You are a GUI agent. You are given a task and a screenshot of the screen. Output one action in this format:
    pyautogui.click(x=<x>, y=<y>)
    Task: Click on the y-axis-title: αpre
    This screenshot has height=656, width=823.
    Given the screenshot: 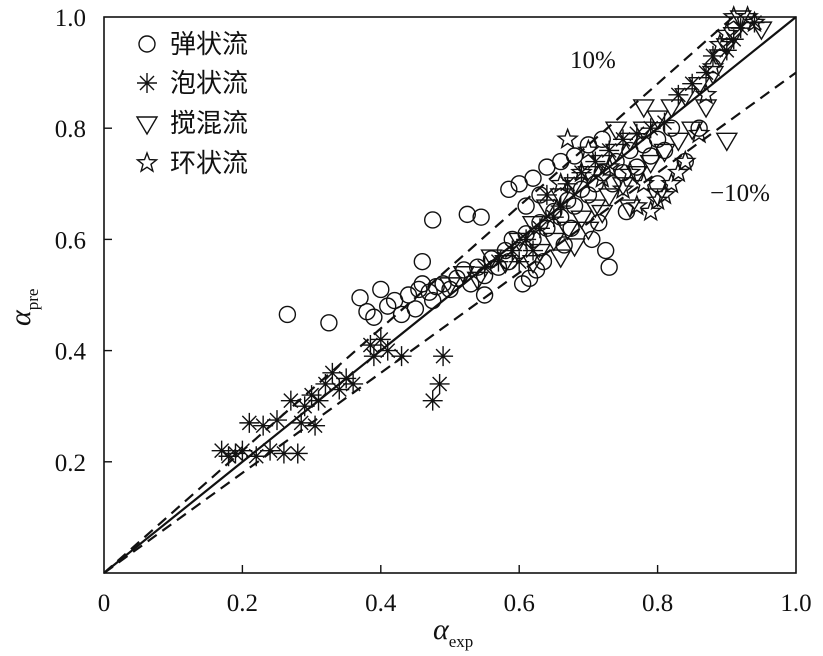 What is the action you would take?
    pyautogui.click(x=23, y=307)
    